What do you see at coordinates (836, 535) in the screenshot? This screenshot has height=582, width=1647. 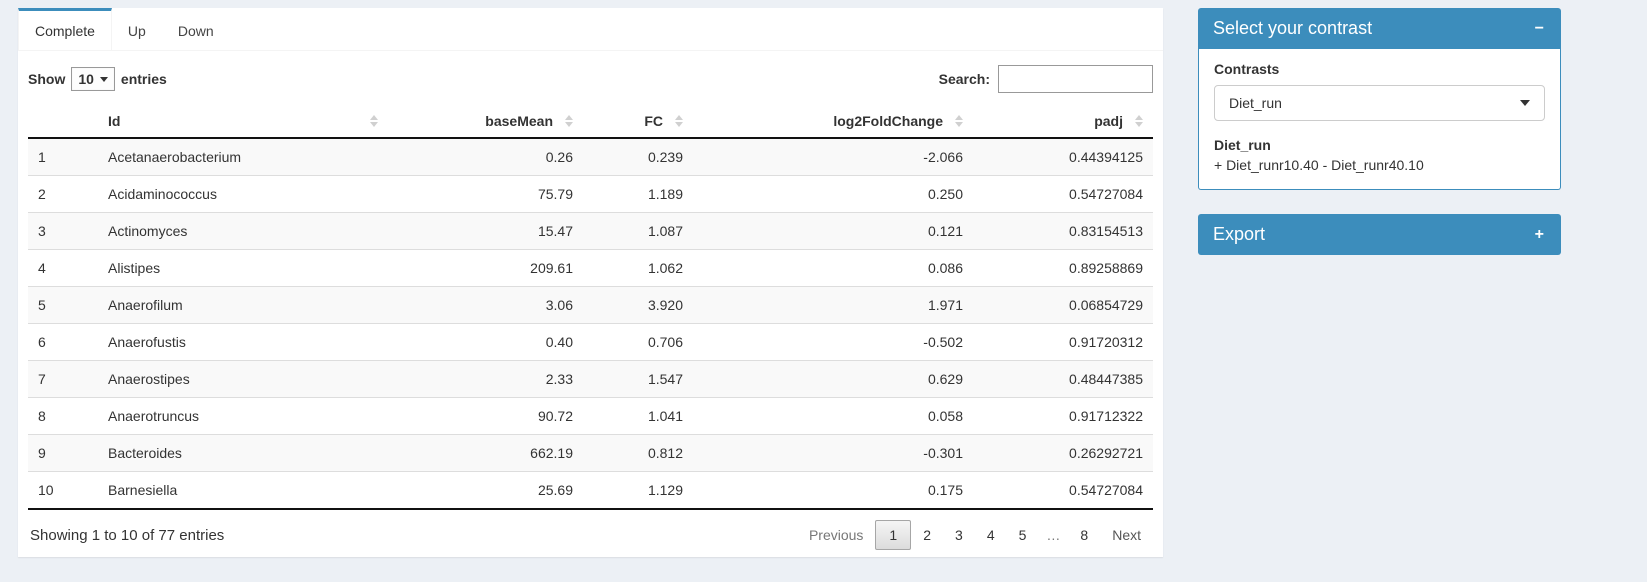 I see `previous-button: Previous` at bounding box center [836, 535].